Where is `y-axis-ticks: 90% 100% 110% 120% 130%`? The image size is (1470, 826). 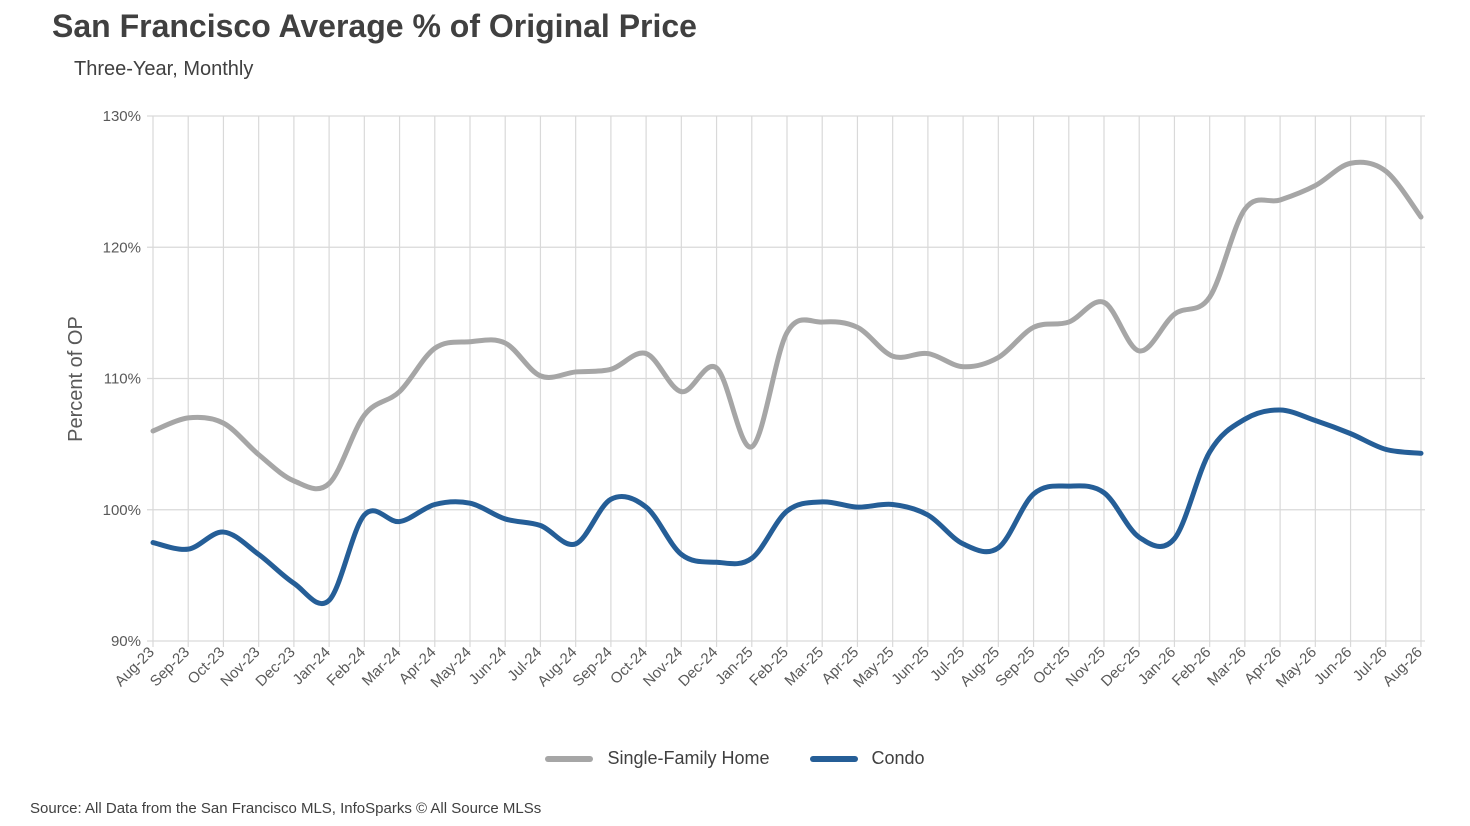 y-axis-ticks: 90% 100% 110% 120% 130% is located at coordinates (122, 379).